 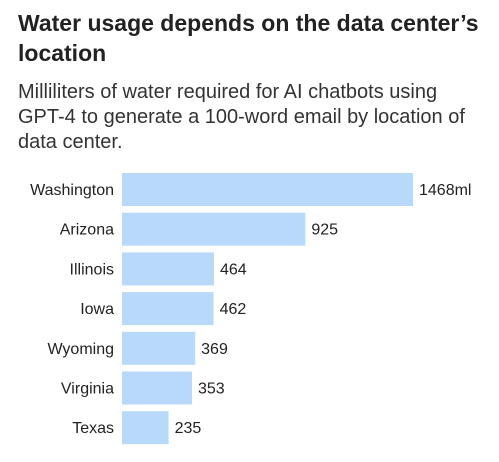 I want to click on bar-illinois, so click(x=168, y=269).